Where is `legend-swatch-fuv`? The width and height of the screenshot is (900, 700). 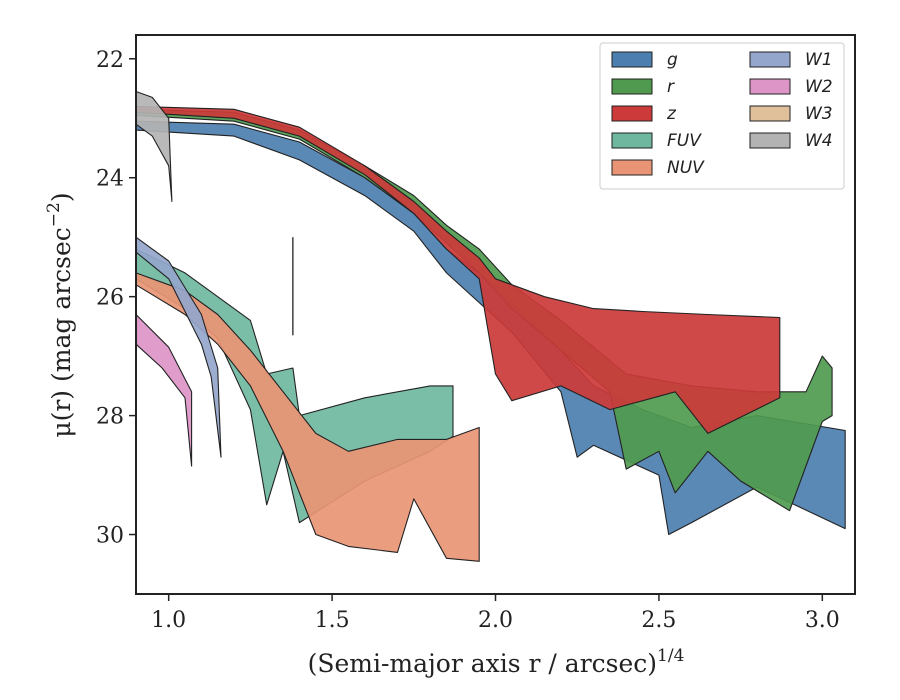
legend-swatch-fuv is located at coordinates (632, 140).